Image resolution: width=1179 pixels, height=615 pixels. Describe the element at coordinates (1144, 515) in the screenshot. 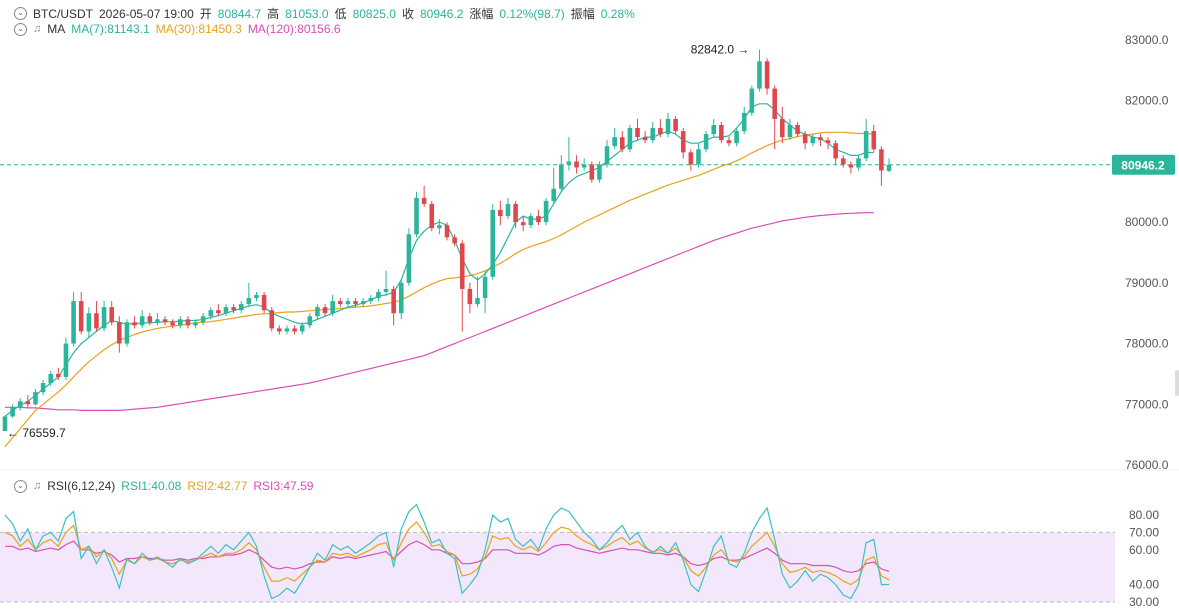

I see `rsi-tick-label: 80.00` at that location.